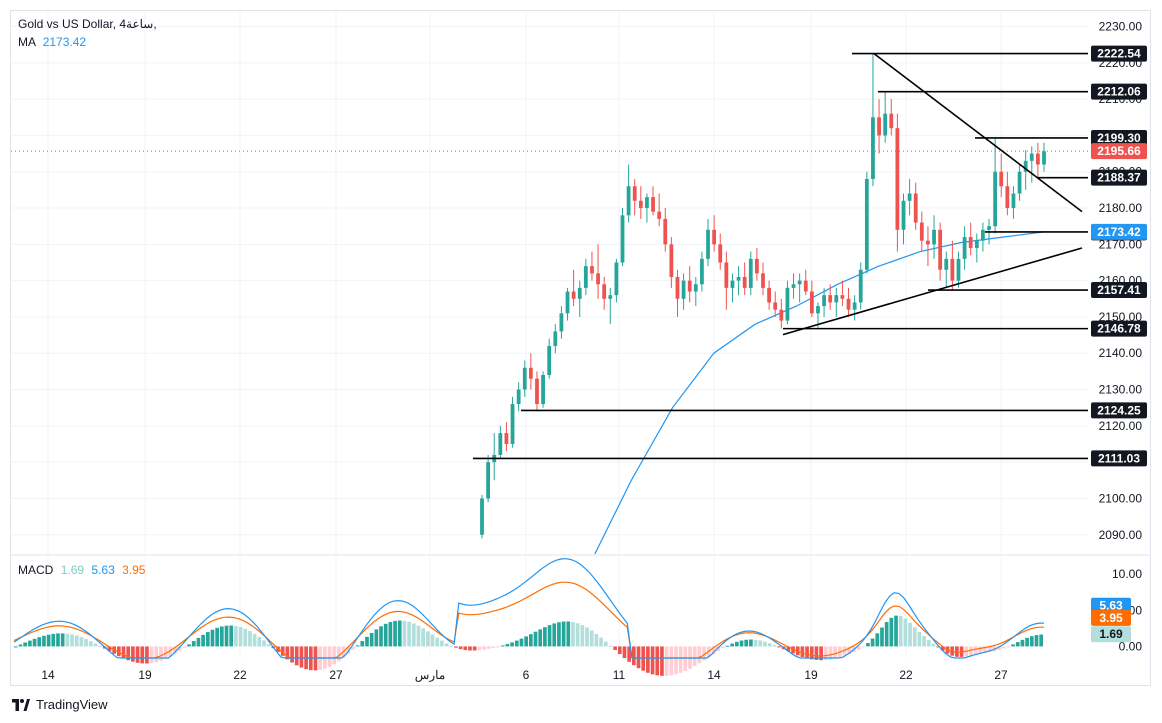 This screenshot has width=1162, height=723. Describe the element at coordinates (619, 675) in the screenshot. I see `time-tick-label: 11` at that location.